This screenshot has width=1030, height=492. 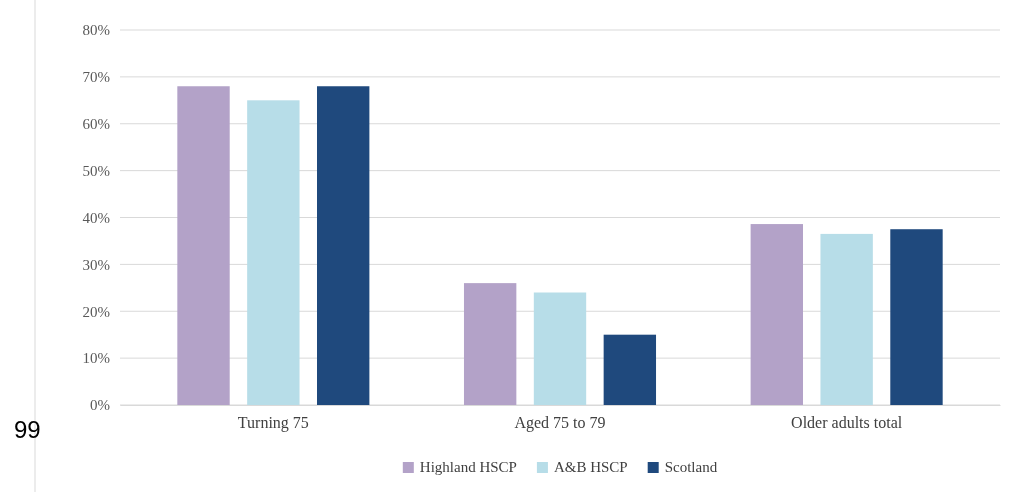 What do you see at coordinates (468, 467) in the screenshot?
I see `legend-label: Highland HSCP` at bounding box center [468, 467].